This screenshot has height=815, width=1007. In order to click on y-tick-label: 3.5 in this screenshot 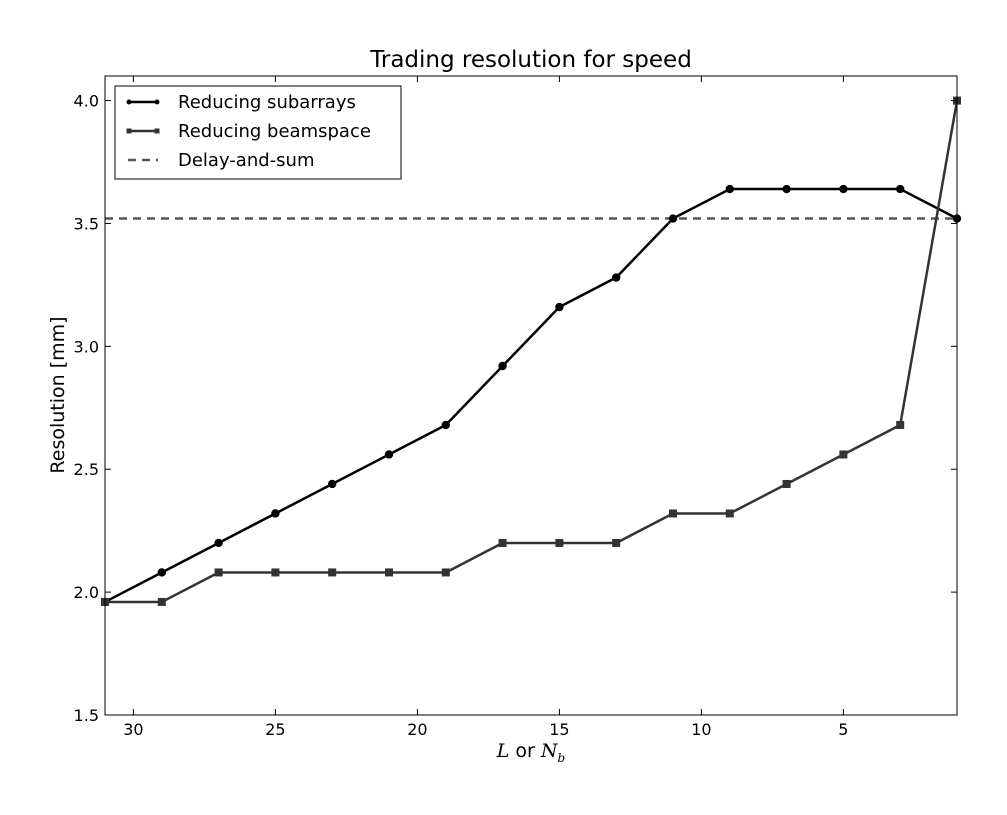, I will do `click(86, 223)`.